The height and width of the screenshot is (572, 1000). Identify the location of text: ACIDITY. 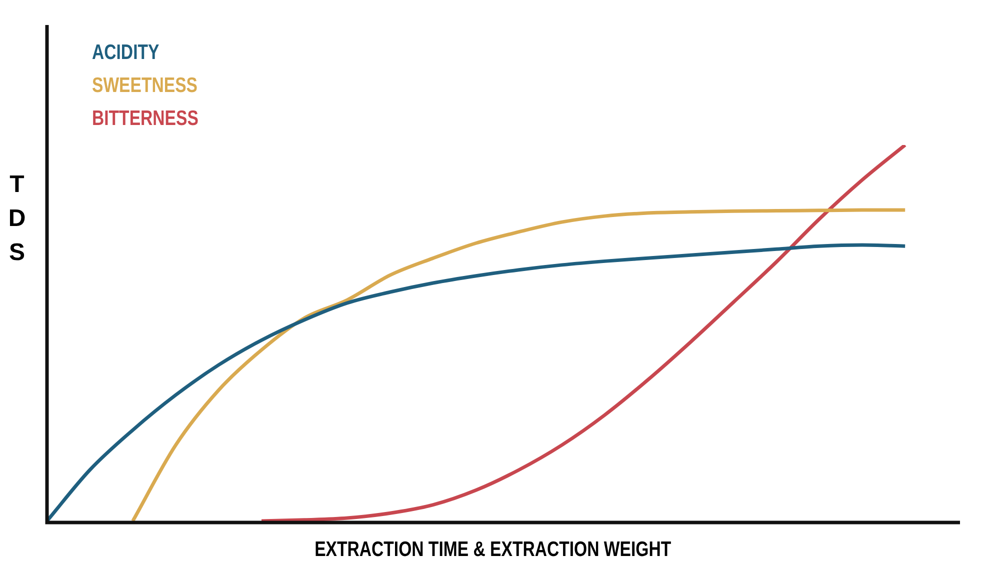
(126, 53).